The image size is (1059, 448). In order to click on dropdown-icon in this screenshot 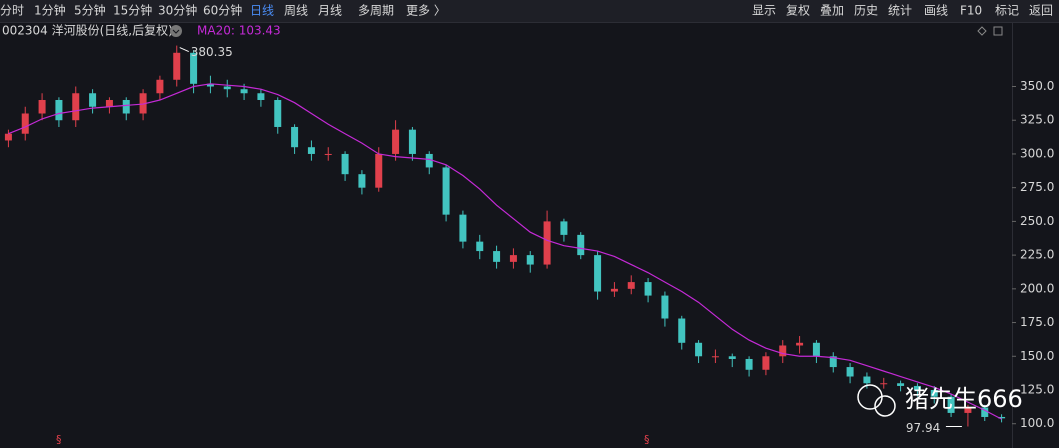, I will do `click(176, 31)`.